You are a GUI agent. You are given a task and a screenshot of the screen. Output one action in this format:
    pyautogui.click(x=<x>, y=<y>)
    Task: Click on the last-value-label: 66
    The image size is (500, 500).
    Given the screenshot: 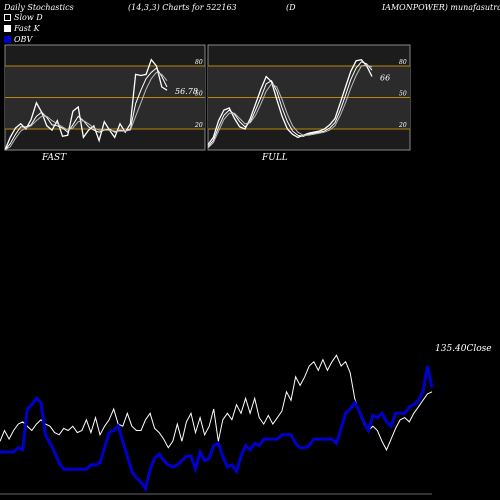 What is the action you would take?
    pyautogui.click(x=385, y=78)
    